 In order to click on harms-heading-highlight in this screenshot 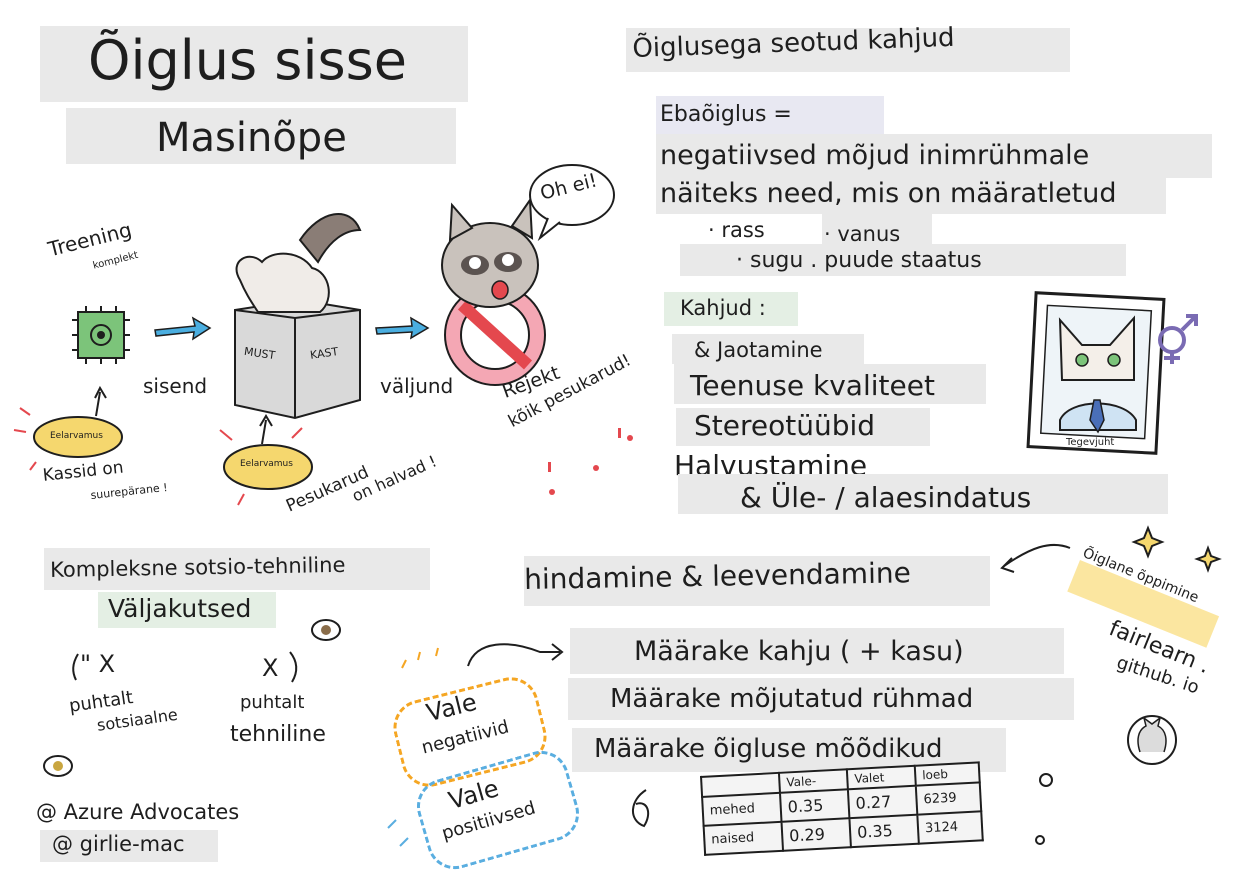, I will do `click(848, 50)`.